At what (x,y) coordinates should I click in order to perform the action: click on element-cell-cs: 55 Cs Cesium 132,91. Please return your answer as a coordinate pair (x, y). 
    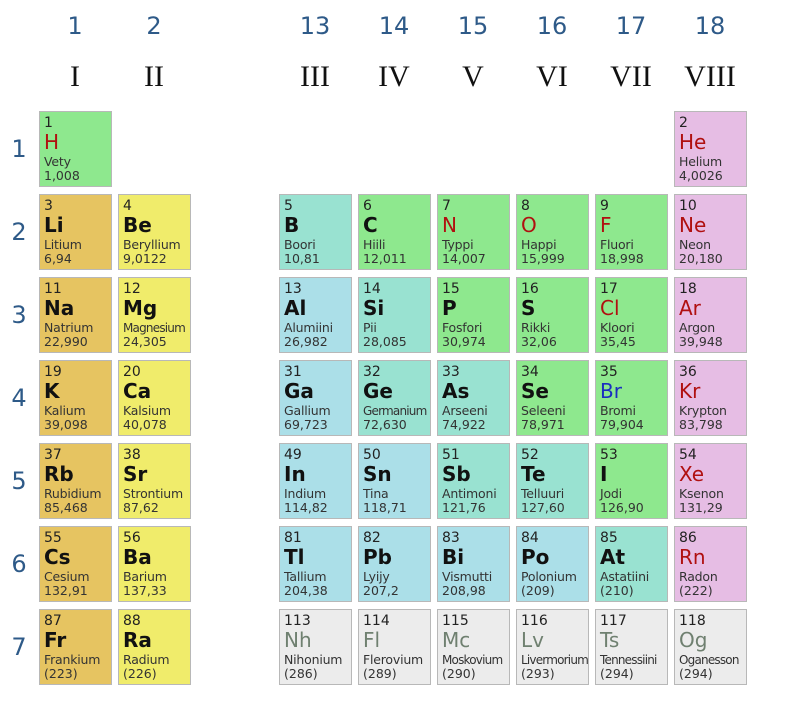
    Looking at the image, I should click on (75, 564).